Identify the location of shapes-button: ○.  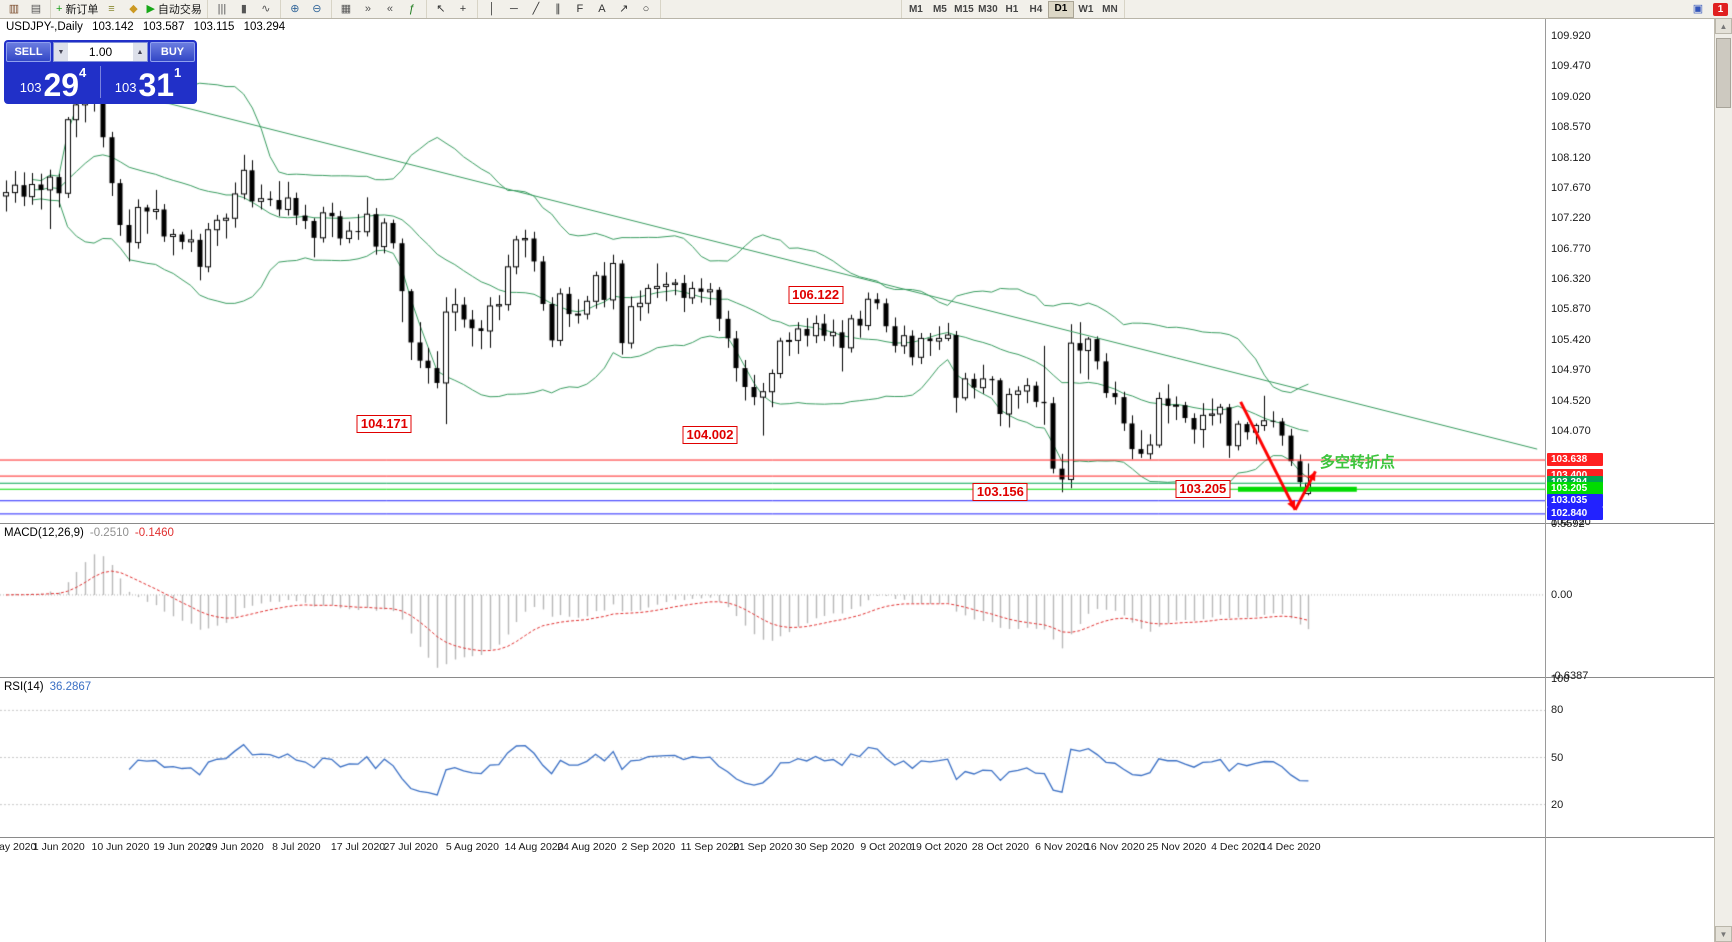
(646, 9).